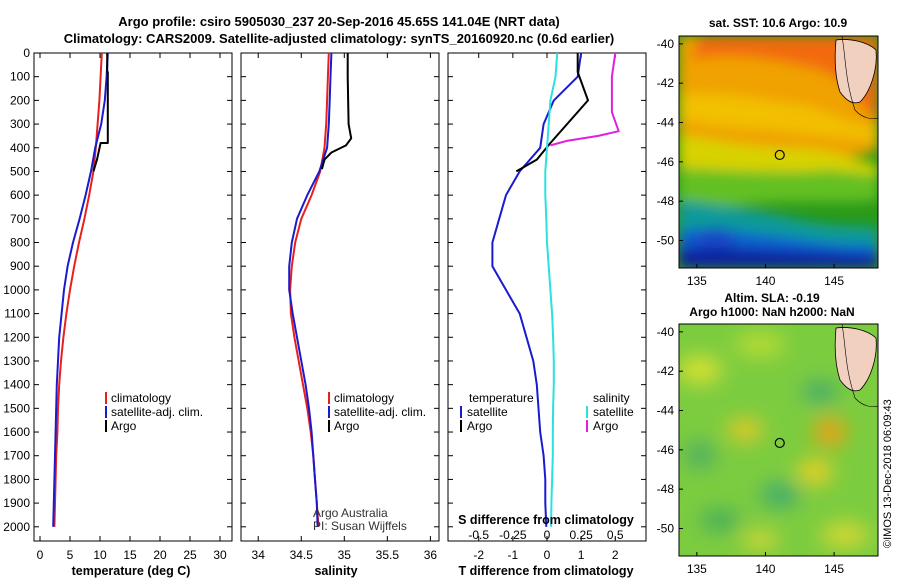 This screenshot has width=900, height=580. I want to click on x-tick-label: 2, so click(615, 555).